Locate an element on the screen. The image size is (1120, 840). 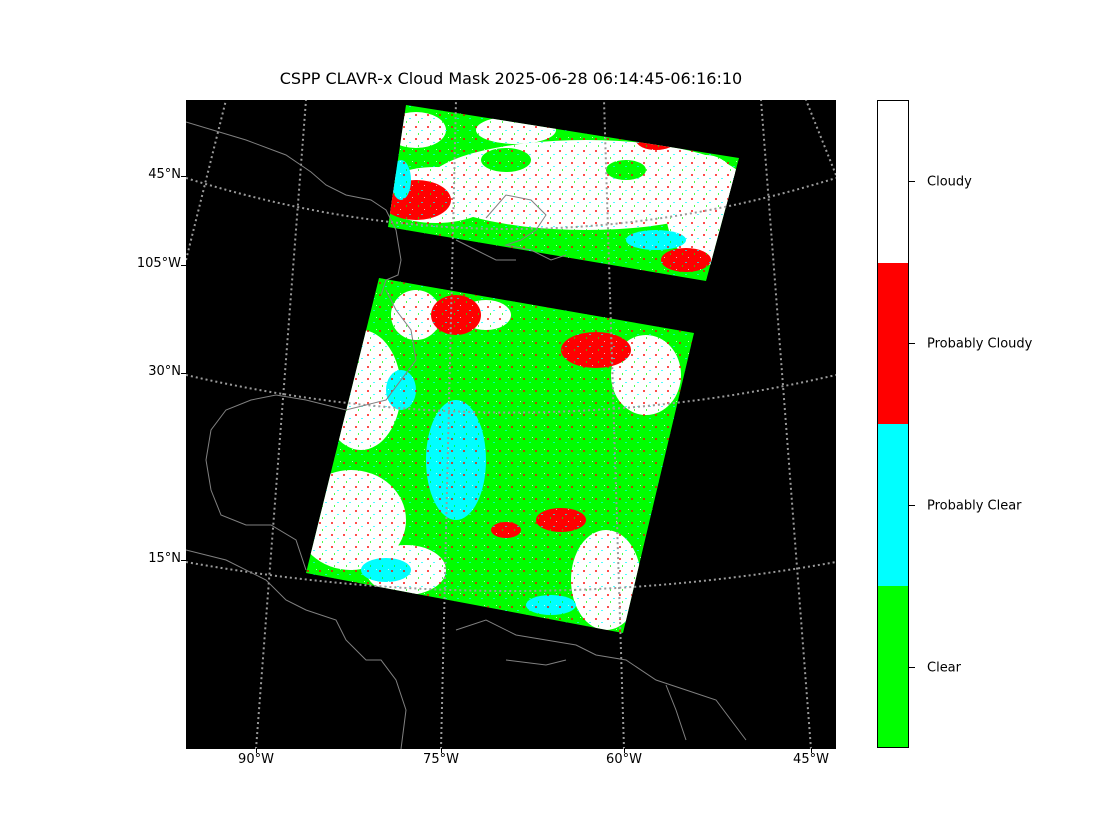
legend-label-probably-cloudy: Probably Cloudy is located at coordinates (980, 344).